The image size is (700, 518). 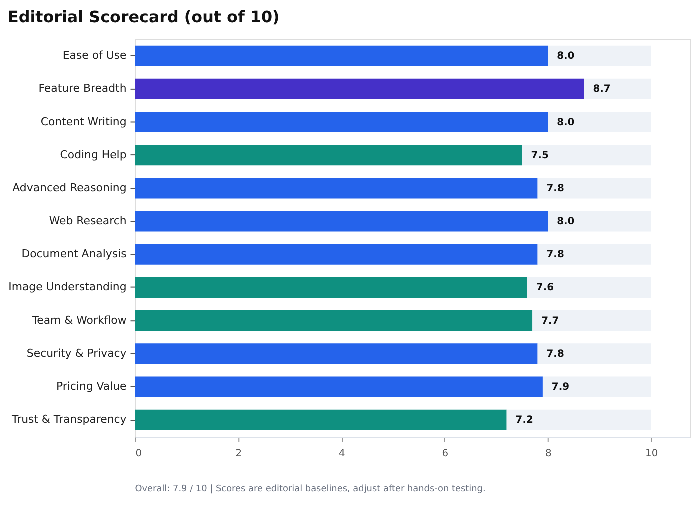 What do you see at coordinates (561, 387) in the screenshot?
I see `data-label: 7.9` at bounding box center [561, 387].